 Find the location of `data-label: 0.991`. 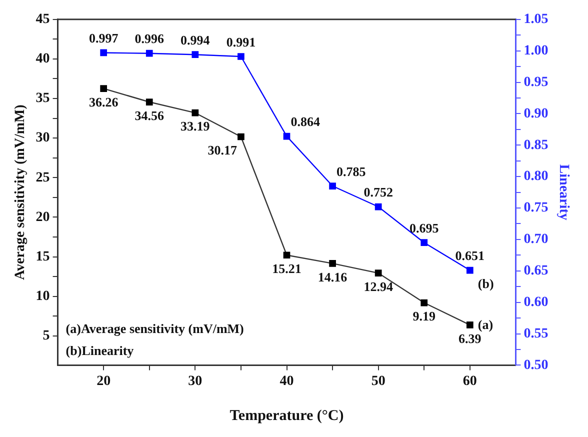

data-label: 0.991 is located at coordinates (241, 42).